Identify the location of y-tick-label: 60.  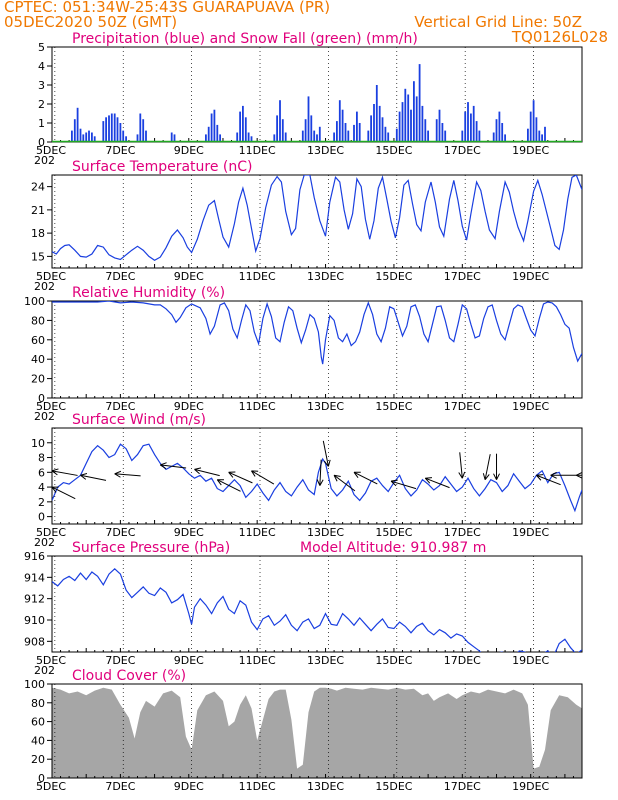
(38, 340).